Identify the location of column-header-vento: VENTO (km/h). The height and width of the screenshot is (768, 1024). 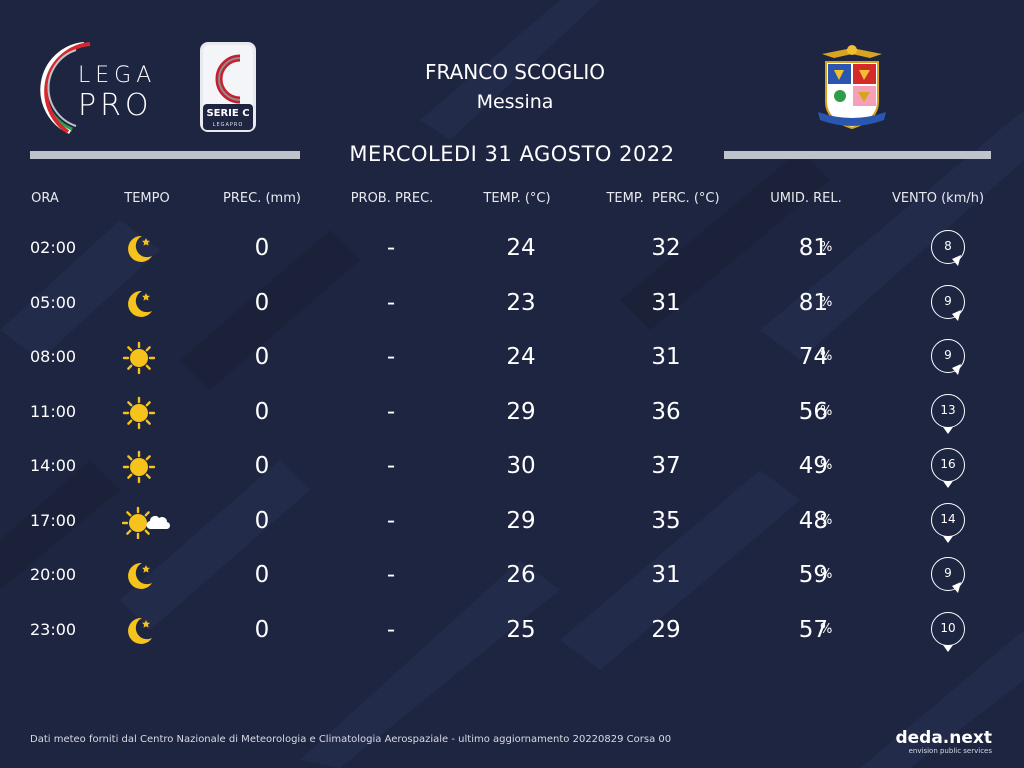
(938, 198).